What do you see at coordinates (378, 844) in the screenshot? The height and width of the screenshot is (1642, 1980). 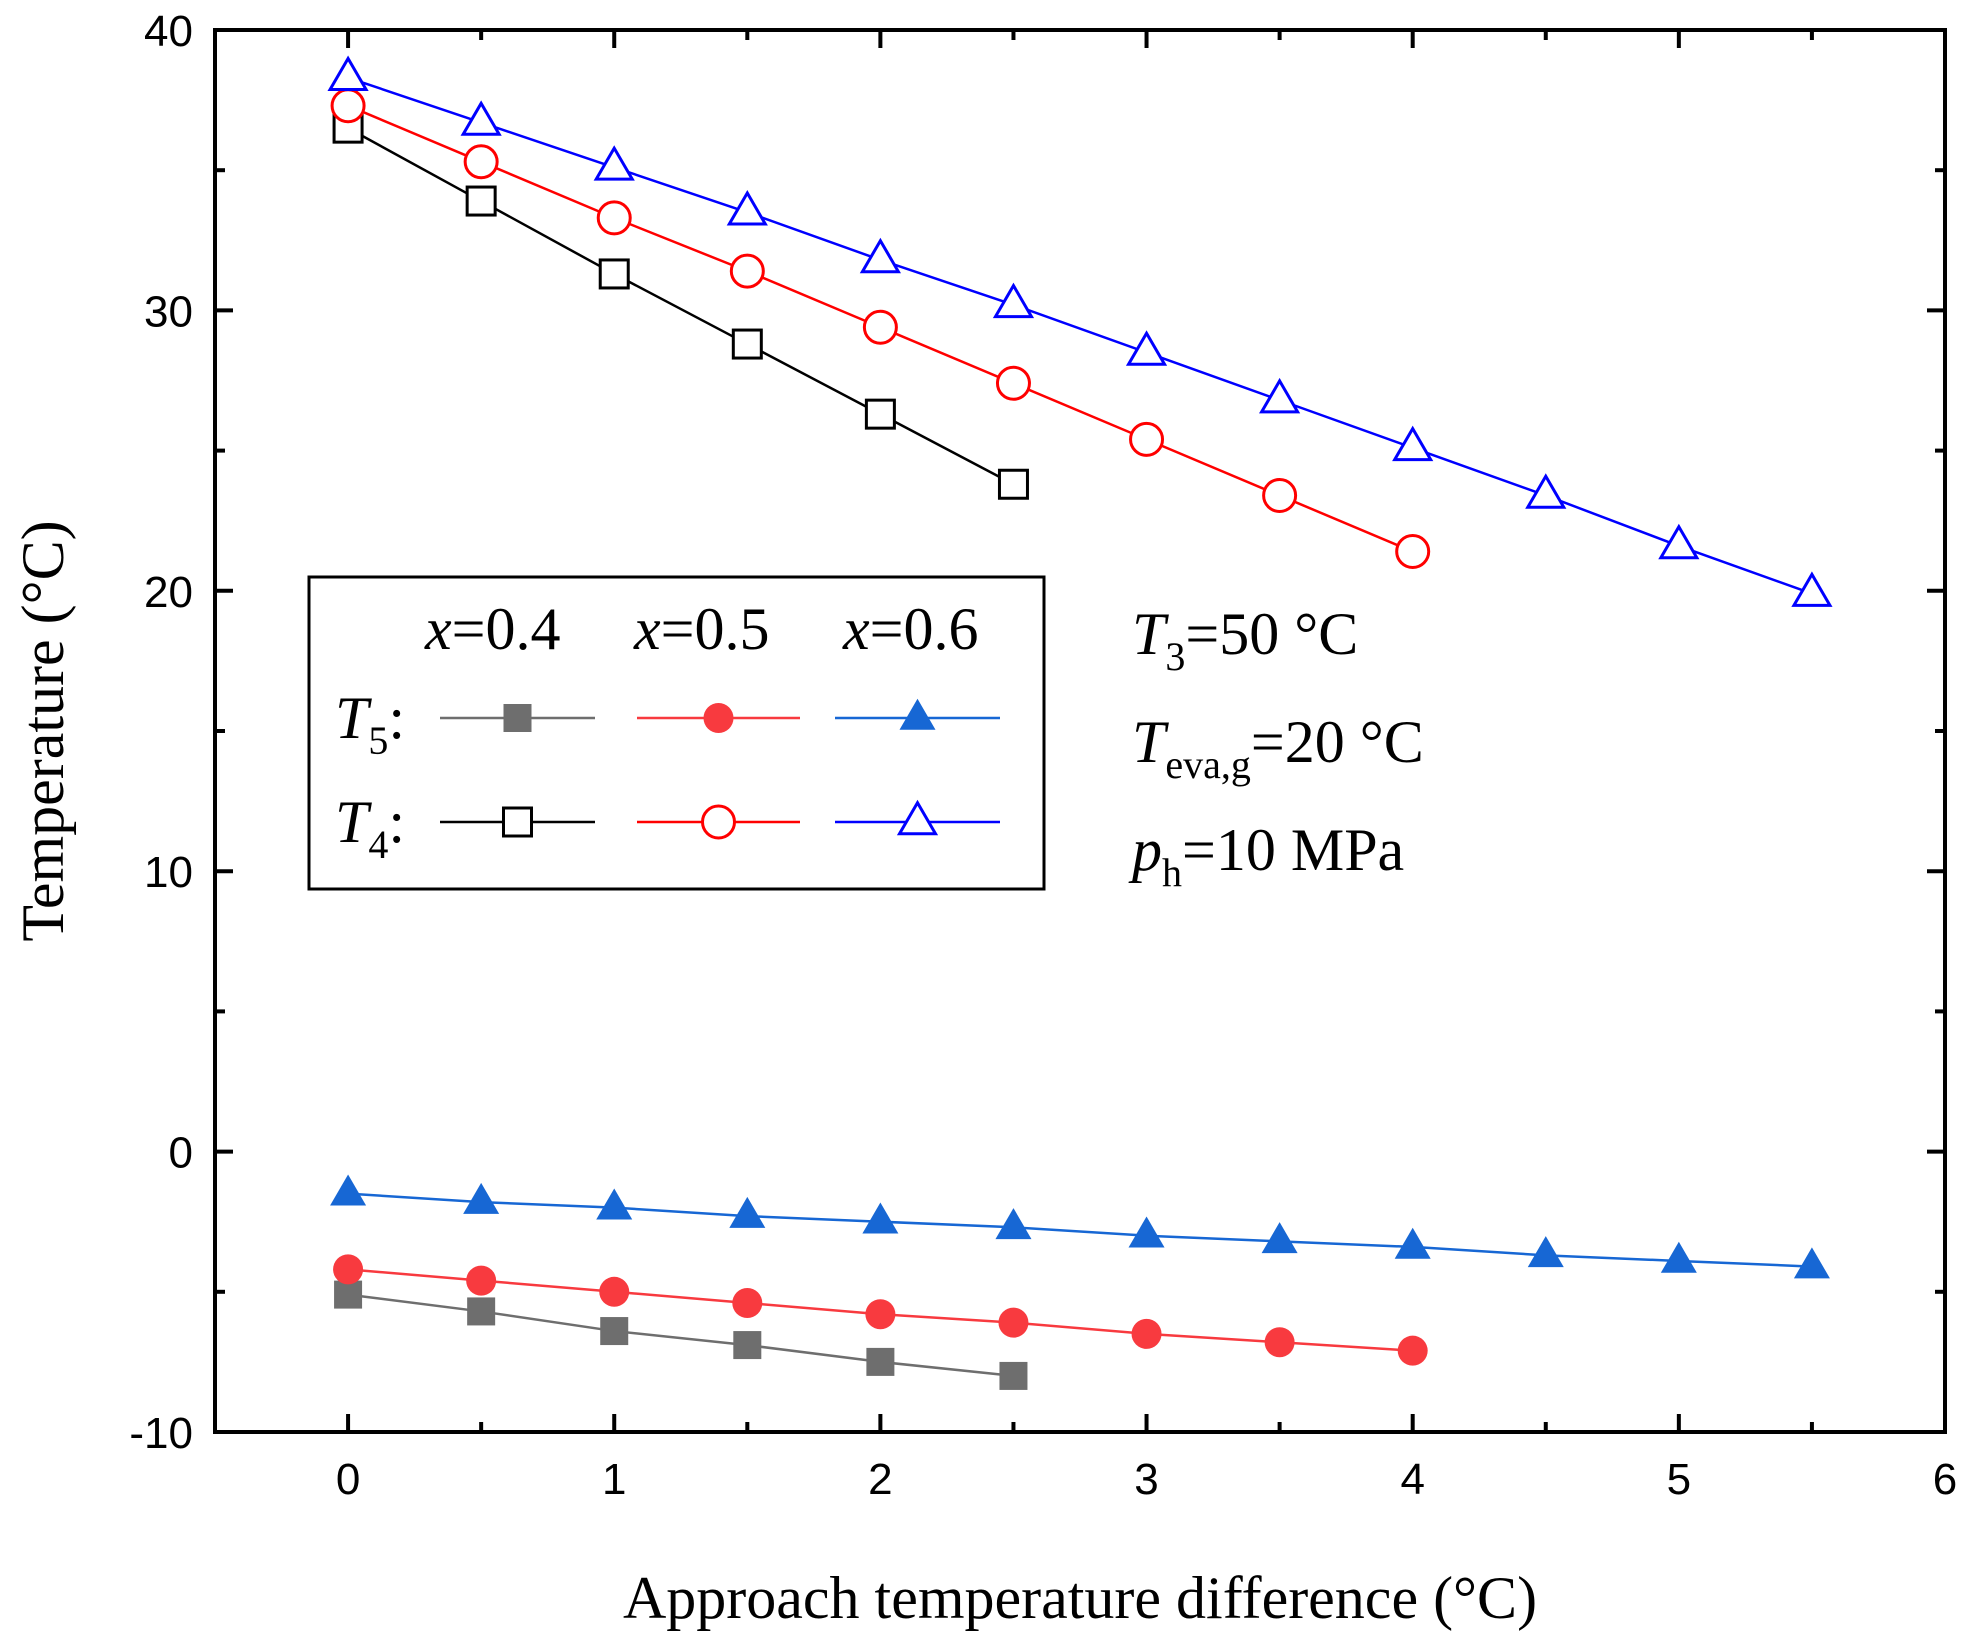 I see `legend-row-sub: 4` at bounding box center [378, 844].